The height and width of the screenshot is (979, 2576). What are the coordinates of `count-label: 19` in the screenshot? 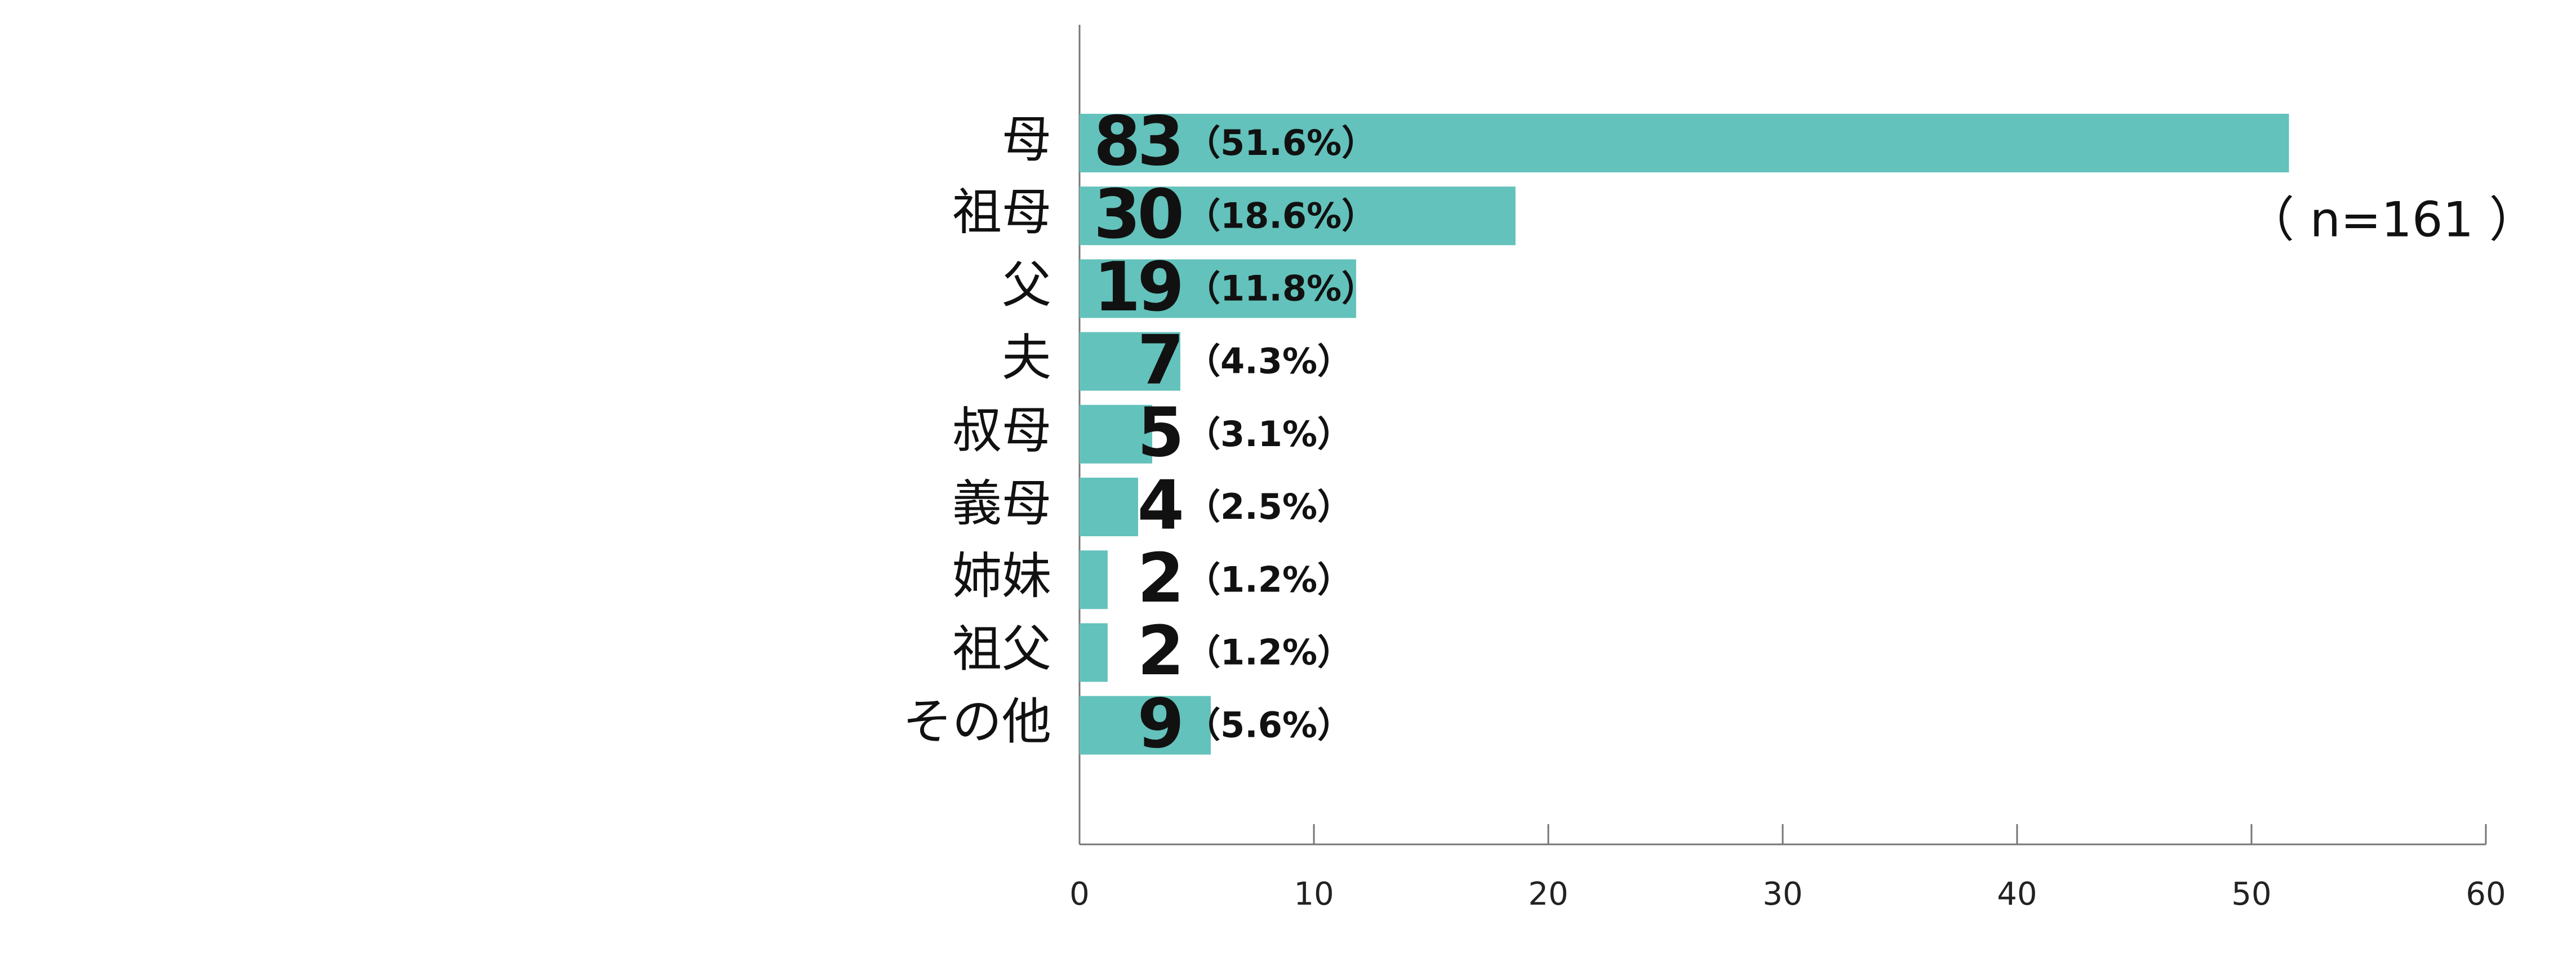 It's located at (1137, 287).